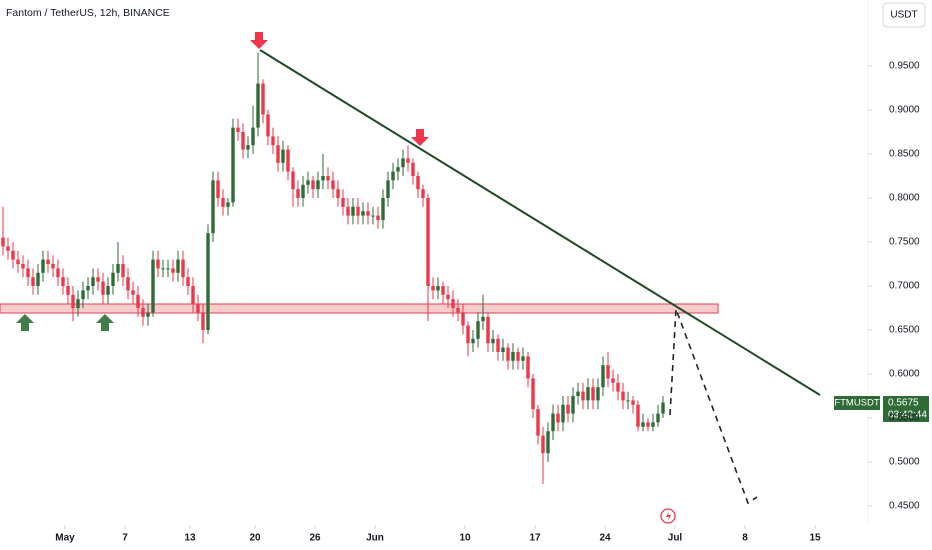 The image size is (932, 550). What do you see at coordinates (904, 15) in the screenshot?
I see `currency-button` at bounding box center [904, 15].